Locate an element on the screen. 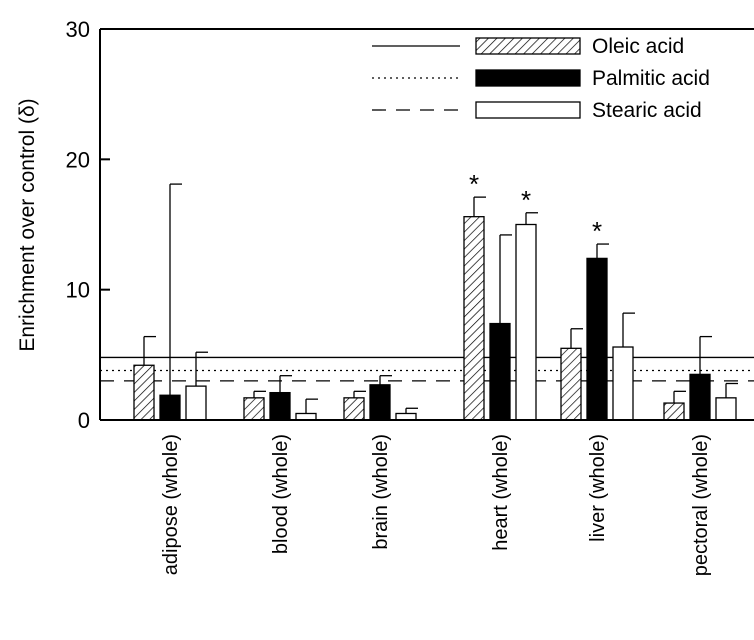  y-ticks: 0 10 20 30 is located at coordinates (88, 225).